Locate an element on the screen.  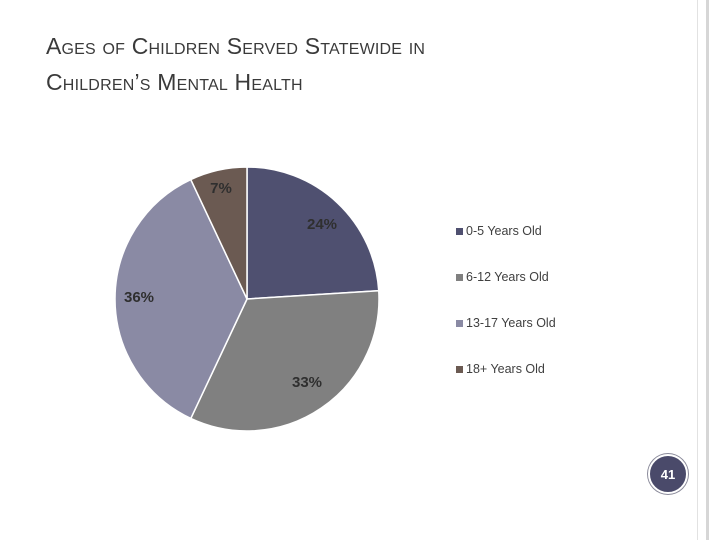
slide-title-line-1: Ages of Children Served Statewide in is located at coordinates (236, 46).